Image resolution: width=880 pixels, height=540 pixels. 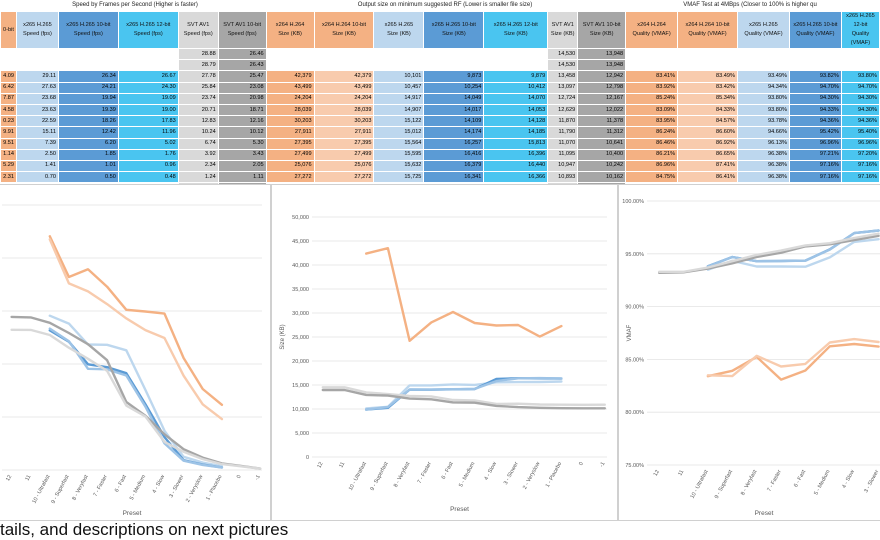 I want to click on table-cell: 9,873, so click(x=454, y=76).